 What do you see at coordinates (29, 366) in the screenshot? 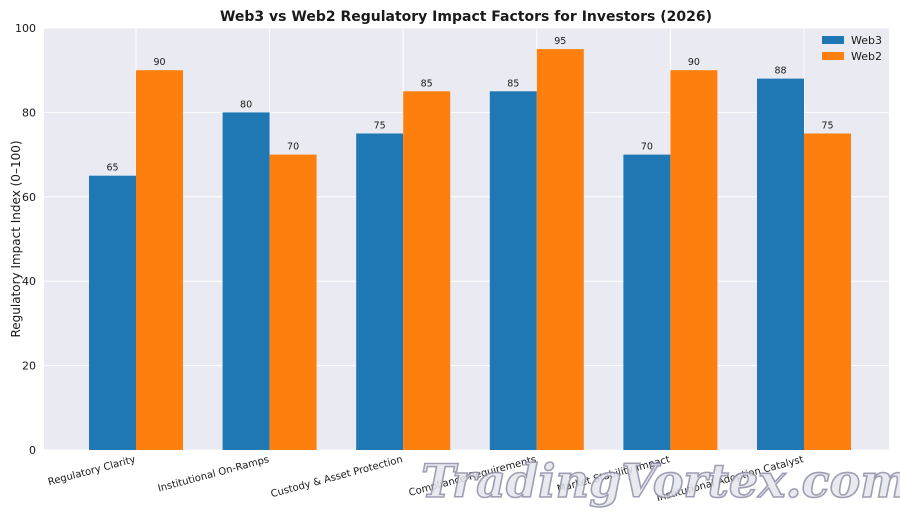
I see `y-tick-label: 20` at bounding box center [29, 366].